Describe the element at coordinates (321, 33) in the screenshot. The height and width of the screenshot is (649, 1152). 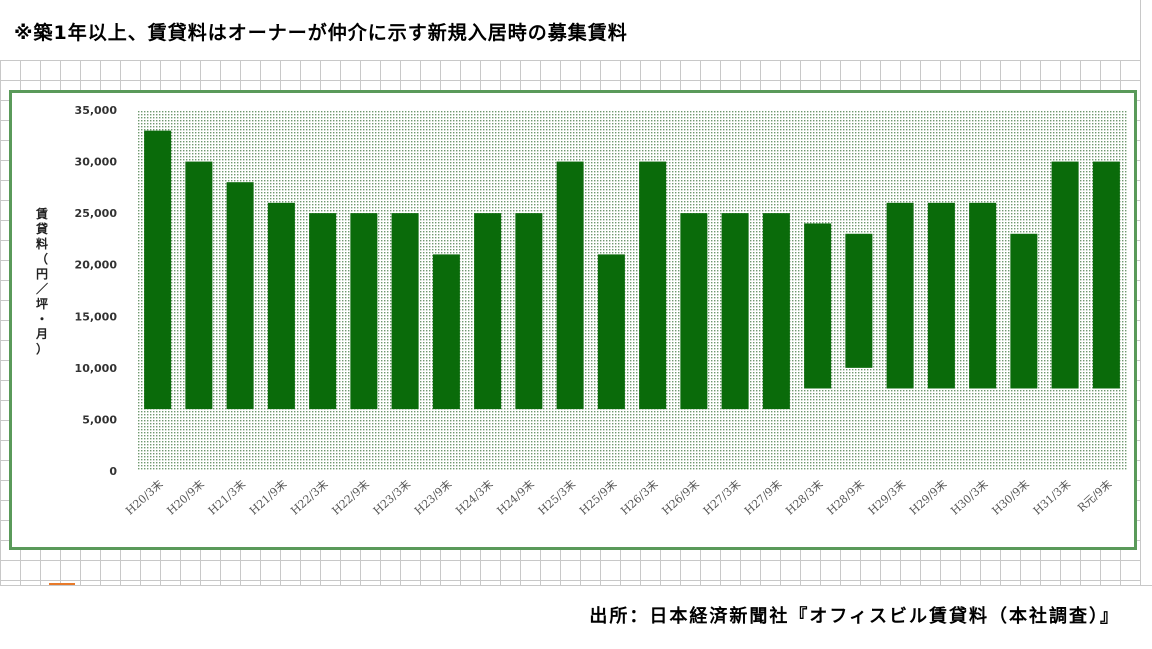
I see `chart-note: ※築1年以上、賃貸料はオーナーが仲介に示す新規入居時の募集賃料` at that location.